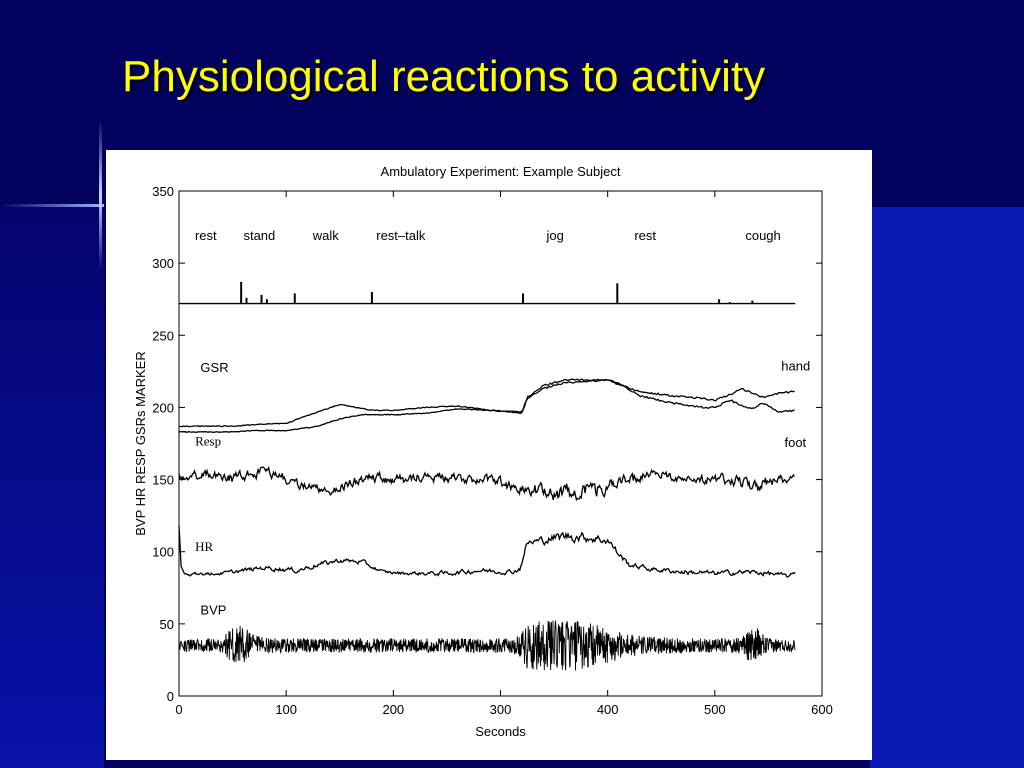  Describe the element at coordinates (163, 191) in the screenshot. I see `y-tick-label: 350` at that location.